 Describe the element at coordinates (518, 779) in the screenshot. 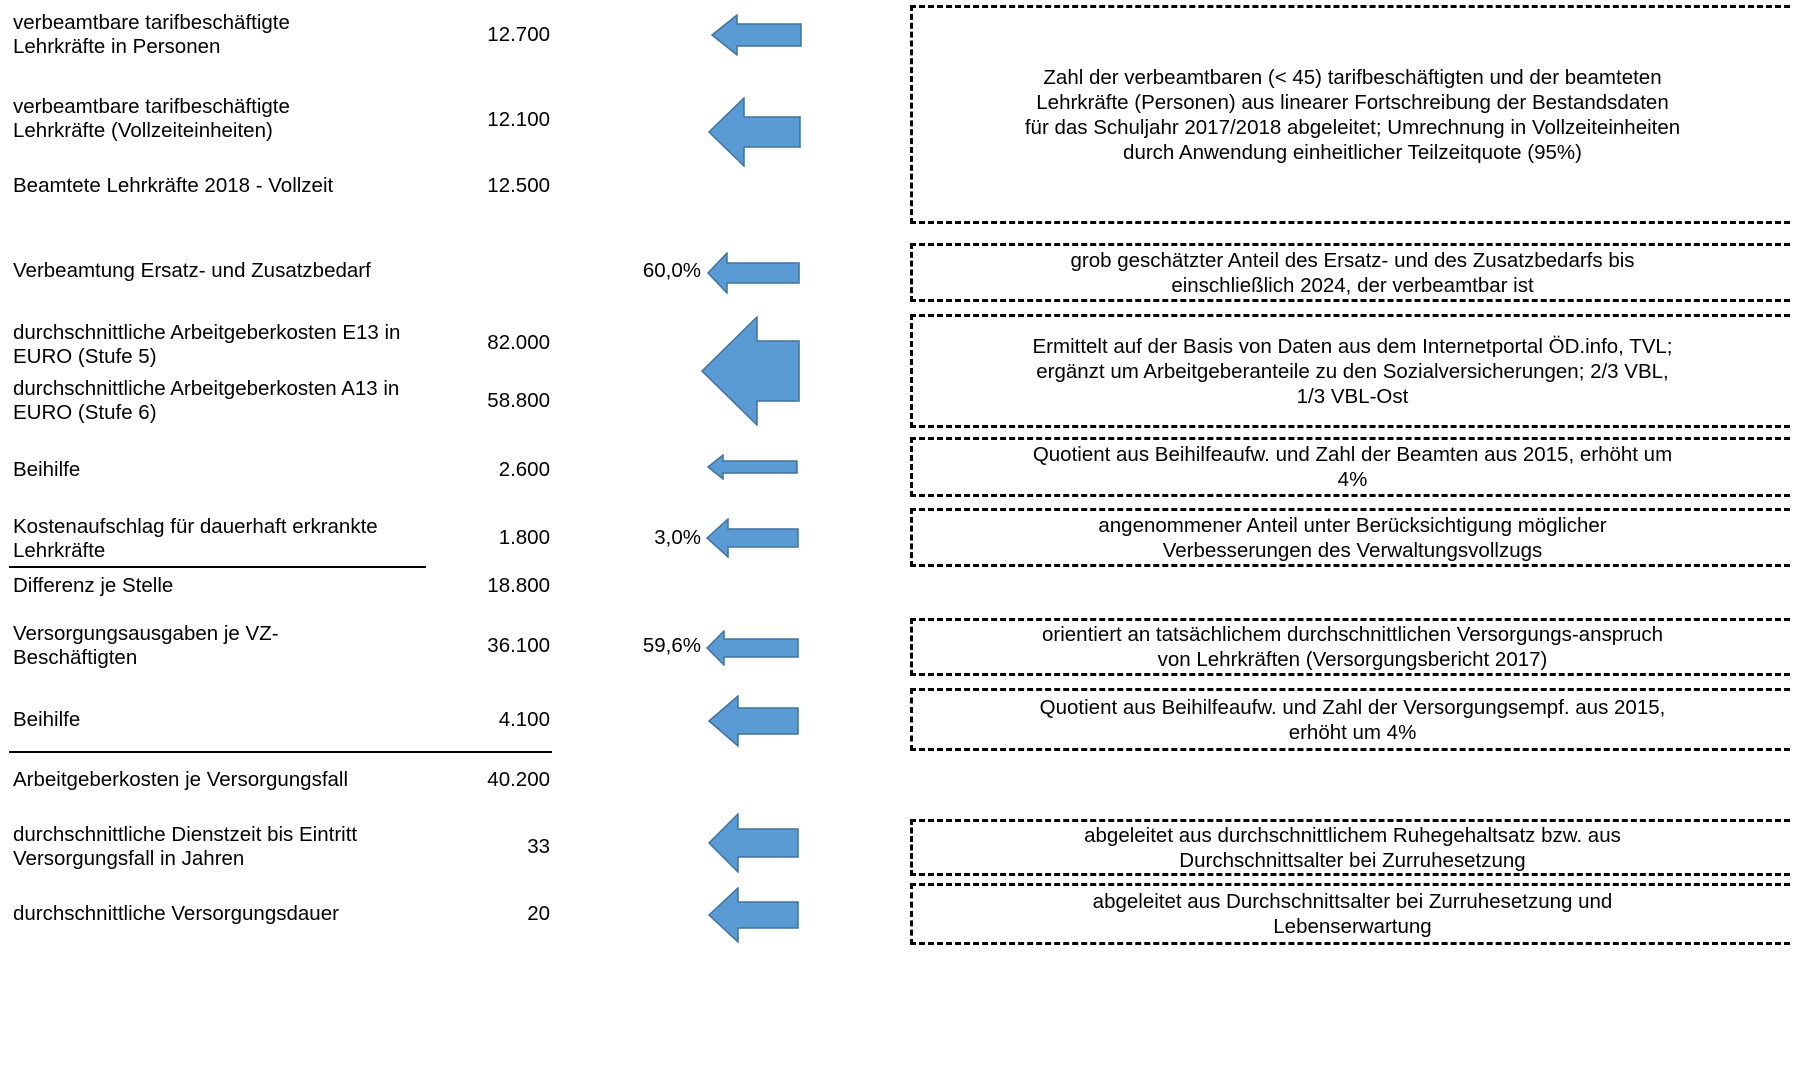

I see `row-value-11: 40.200` at that location.